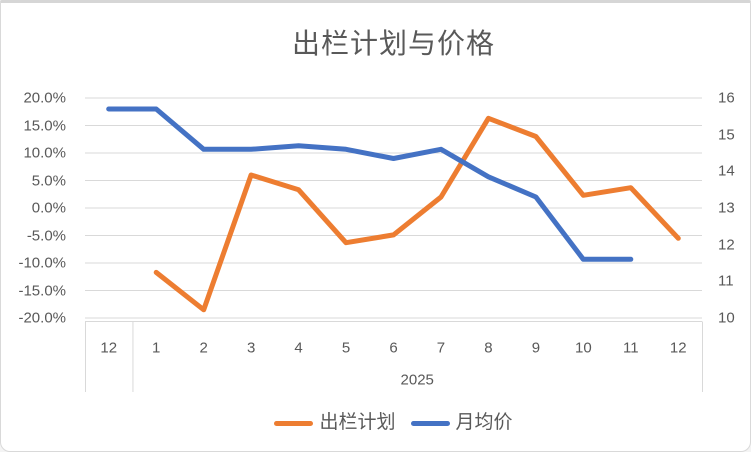 The height and width of the screenshot is (452, 751). What do you see at coordinates (42, 318) in the screenshot?
I see `left-axis-tick: -20.0%` at bounding box center [42, 318].